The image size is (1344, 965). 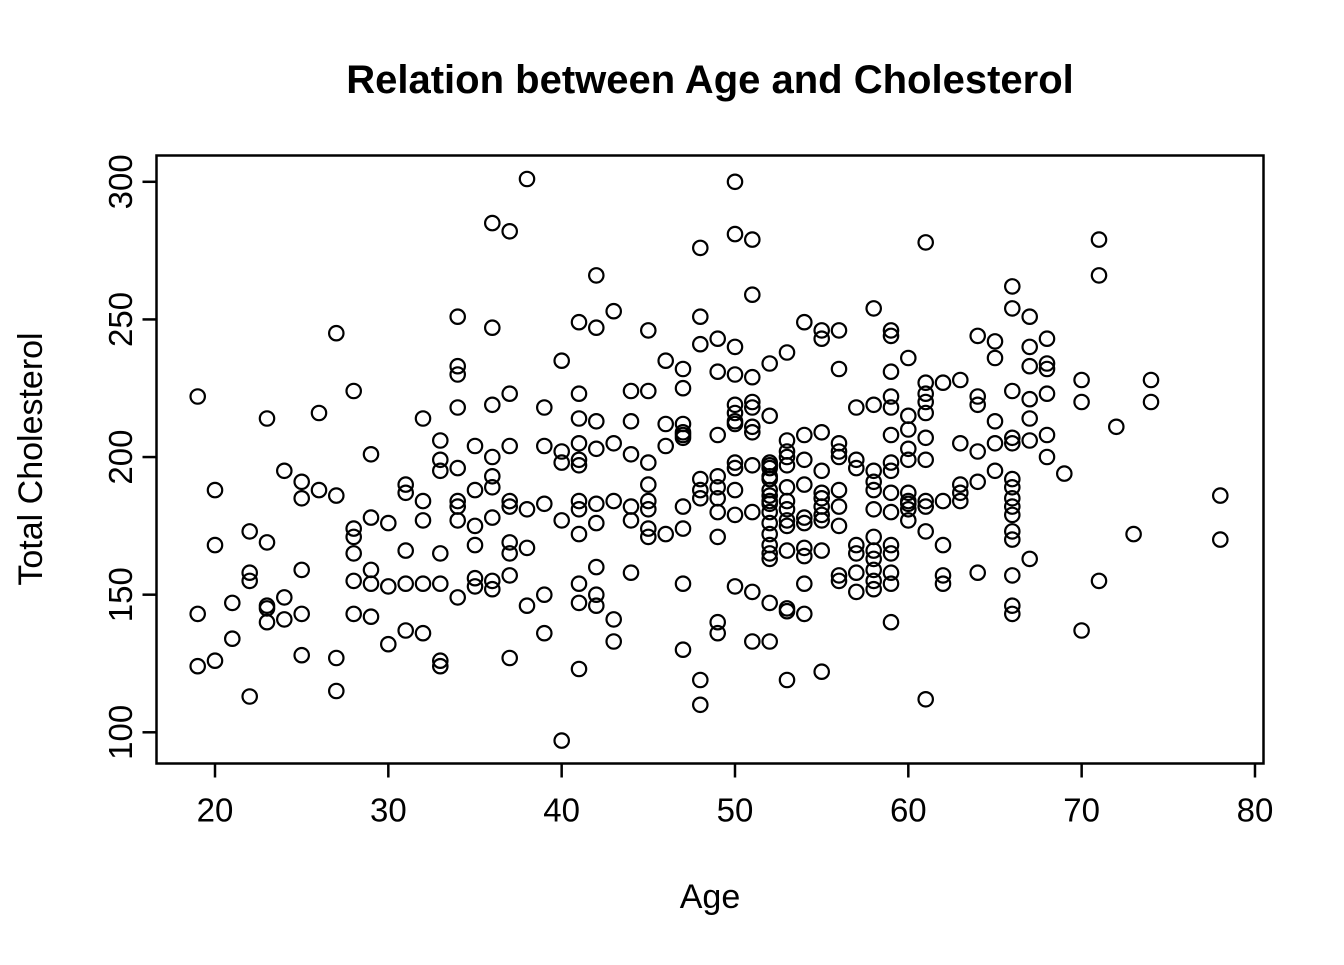 I want to click on y-tick-label: 150, so click(x=120, y=594).